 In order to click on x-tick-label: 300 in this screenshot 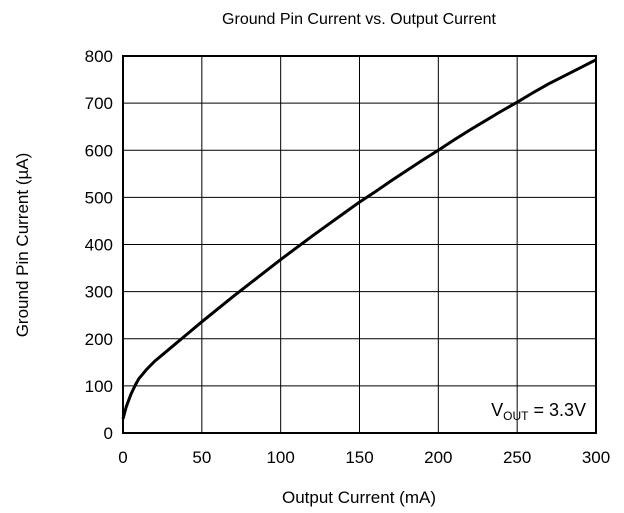, I will do `click(596, 457)`.